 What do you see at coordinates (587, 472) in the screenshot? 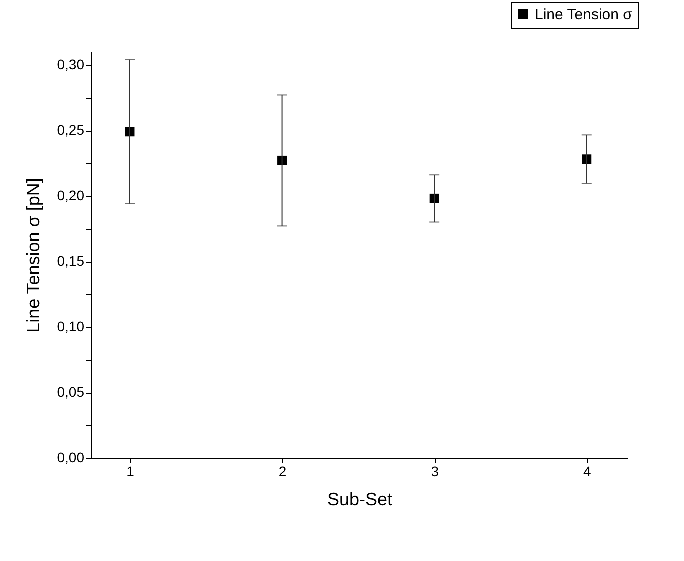
I see `x-tick-label: 4` at bounding box center [587, 472].